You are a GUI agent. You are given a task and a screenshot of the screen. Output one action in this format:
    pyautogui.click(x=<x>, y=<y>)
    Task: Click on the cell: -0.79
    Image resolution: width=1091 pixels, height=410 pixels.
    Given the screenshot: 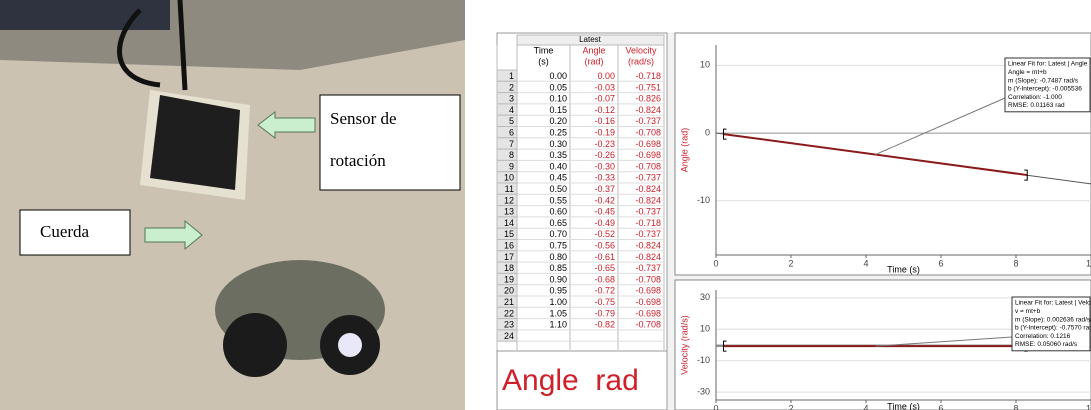 What is the action you would take?
    pyautogui.click(x=604, y=313)
    